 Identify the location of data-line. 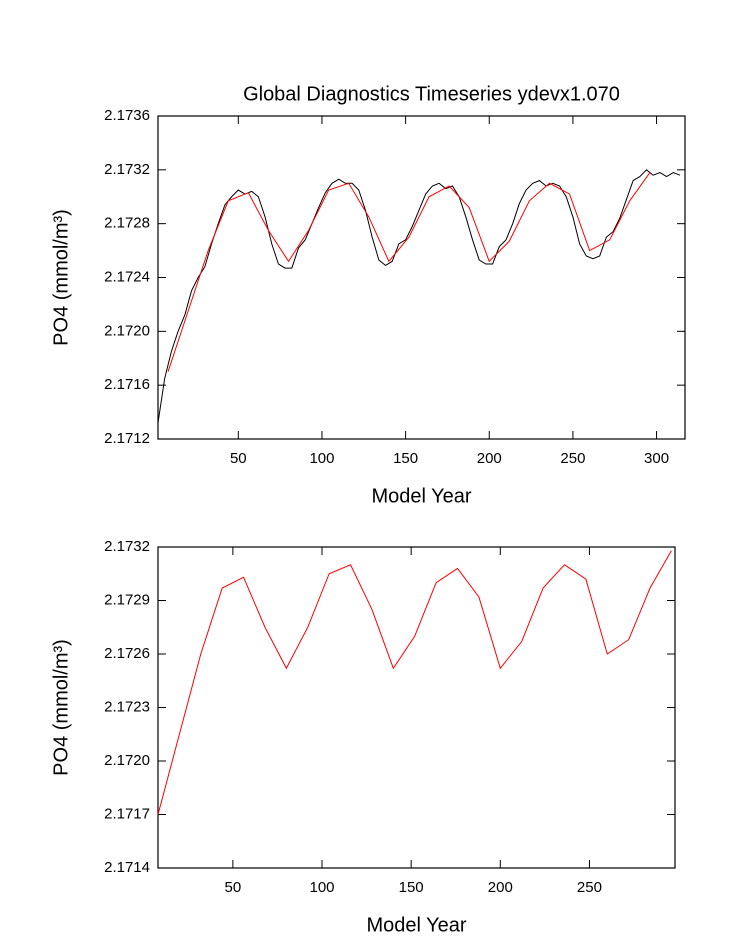
(409, 272).